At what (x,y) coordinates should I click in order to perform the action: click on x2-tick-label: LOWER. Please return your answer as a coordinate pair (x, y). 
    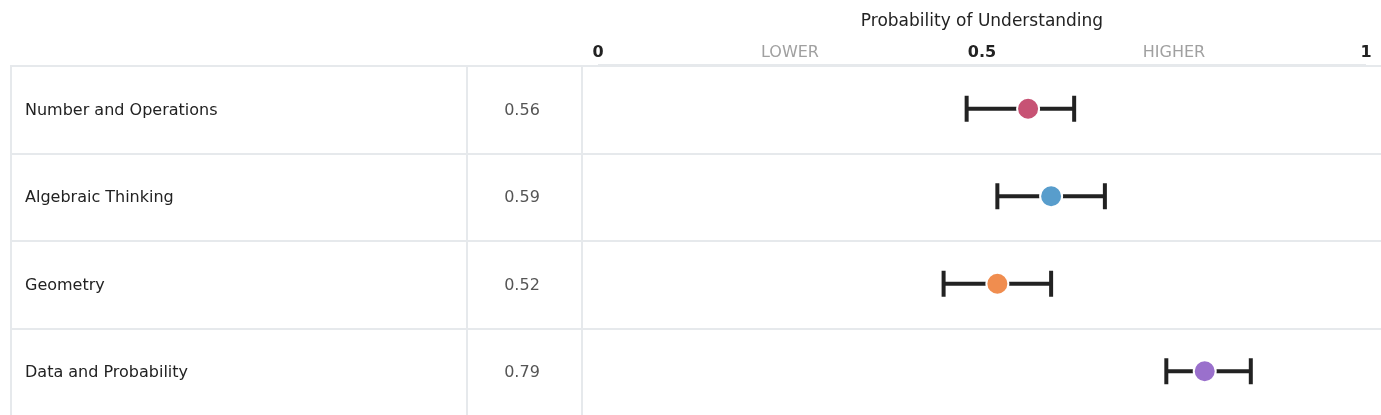
    Looking at the image, I should click on (790, 51).